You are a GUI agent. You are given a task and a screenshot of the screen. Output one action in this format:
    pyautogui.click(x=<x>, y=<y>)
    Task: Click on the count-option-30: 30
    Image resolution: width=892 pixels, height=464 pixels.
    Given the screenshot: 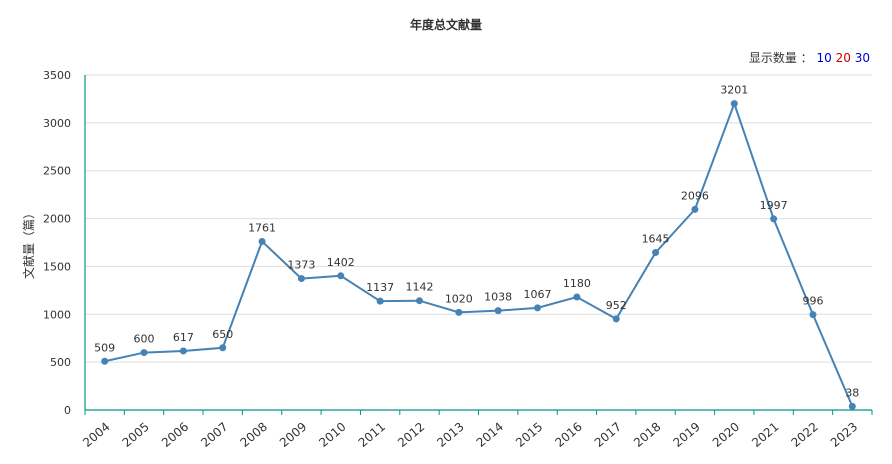 What is the action you would take?
    pyautogui.click(x=862, y=58)
    